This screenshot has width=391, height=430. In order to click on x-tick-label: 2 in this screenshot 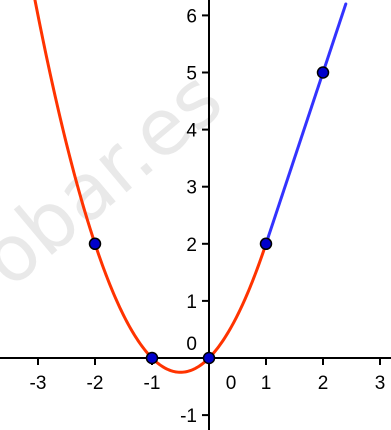, I will do `click(323, 383)`.